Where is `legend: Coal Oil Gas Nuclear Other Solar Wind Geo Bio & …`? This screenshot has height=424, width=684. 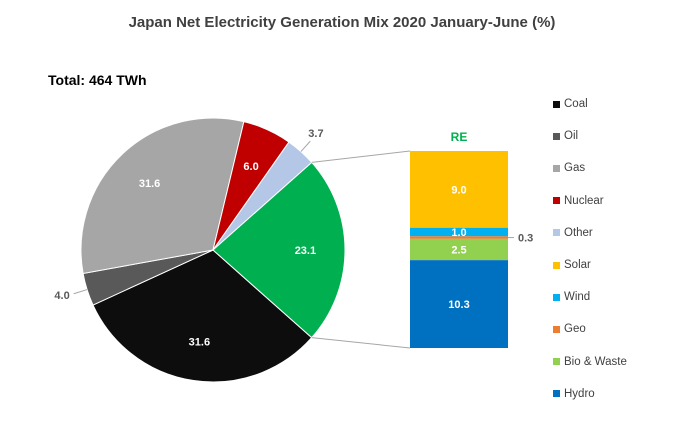
legend: Coal Oil Gas Nuclear Other Solar Wind Geo Bio & … is located at coordinates (590, 249).